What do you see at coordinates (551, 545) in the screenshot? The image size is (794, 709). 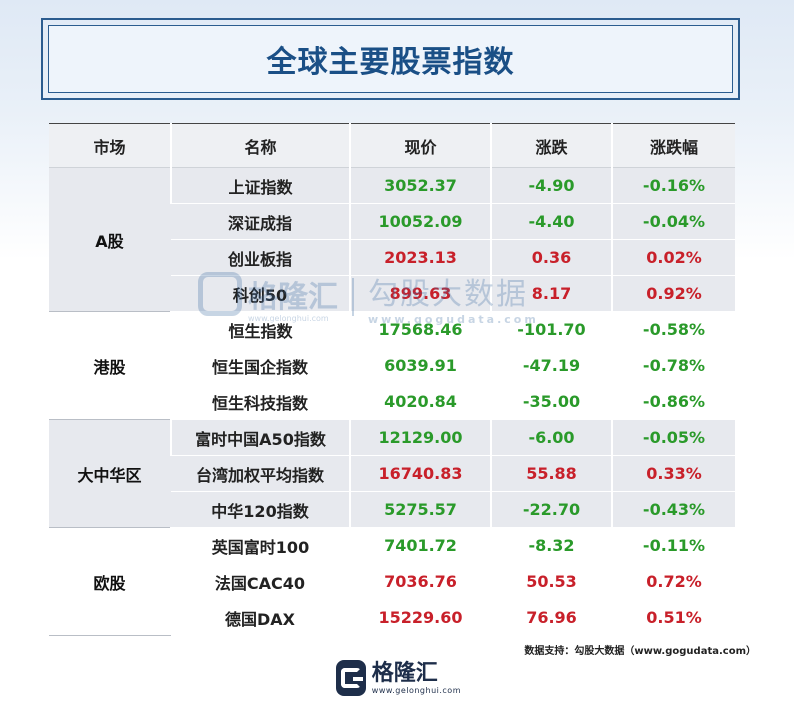 I see `change-cell: -8.32` at bounding box center [551, 545].